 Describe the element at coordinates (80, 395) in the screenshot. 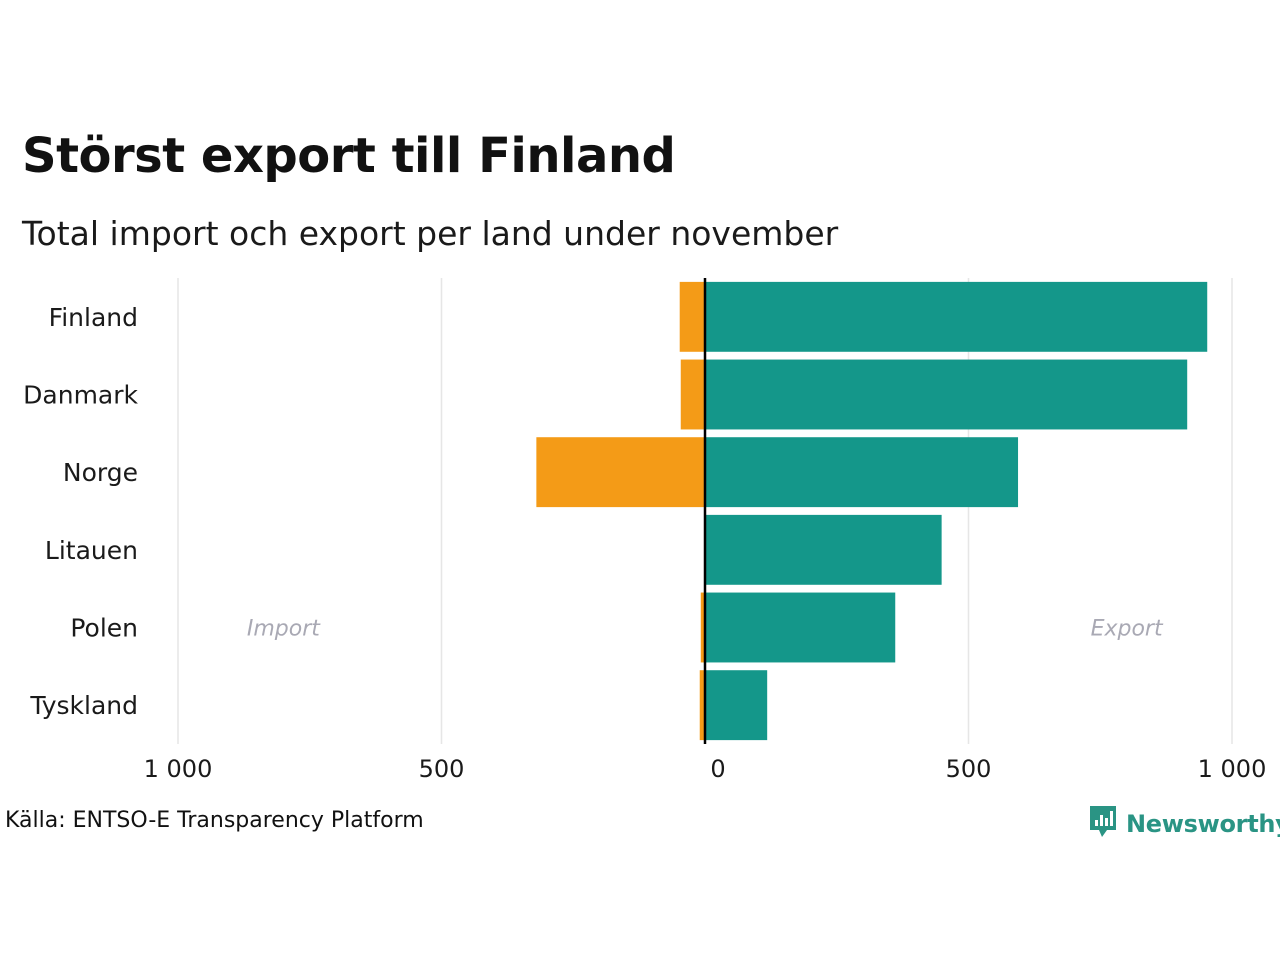

I see `category-label: Danmark` at that location.